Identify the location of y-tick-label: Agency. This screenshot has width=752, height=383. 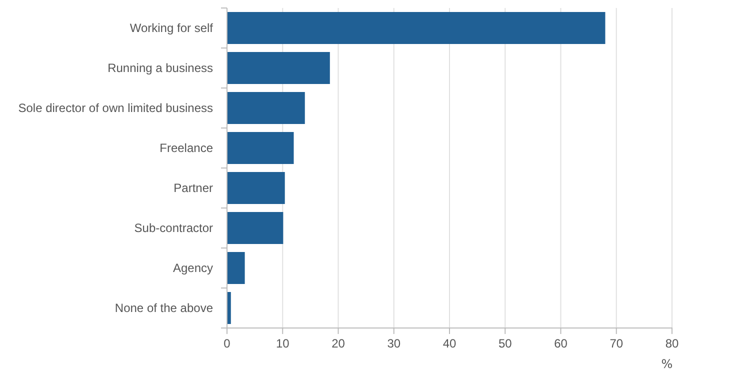
(192, 267).